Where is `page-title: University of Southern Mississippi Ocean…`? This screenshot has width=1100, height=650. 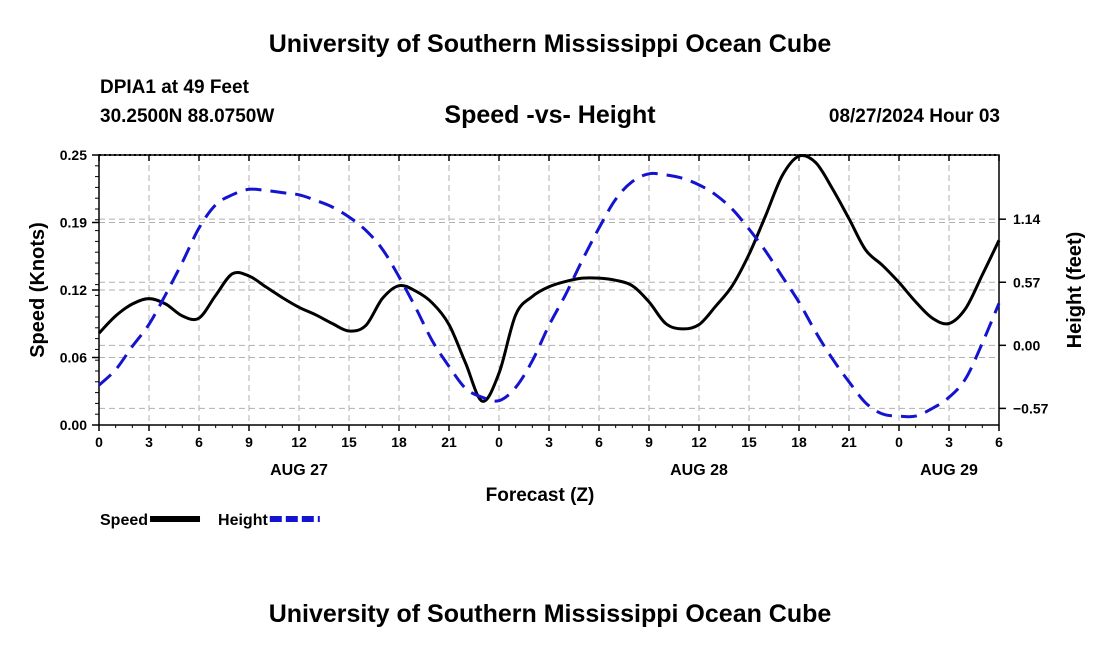
page-title: University of Southern Mississippi Ocean… is located at coordinates (550, 44).